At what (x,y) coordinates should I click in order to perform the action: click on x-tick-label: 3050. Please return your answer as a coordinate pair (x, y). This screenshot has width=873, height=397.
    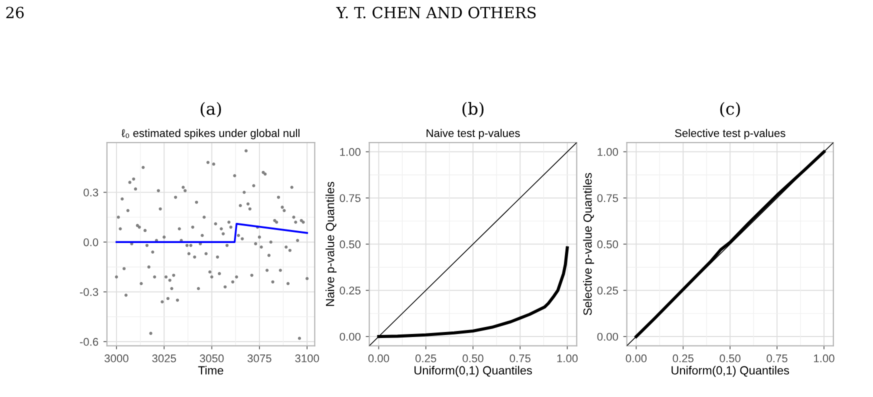
    Looking at the image, I should click on (212, 358).